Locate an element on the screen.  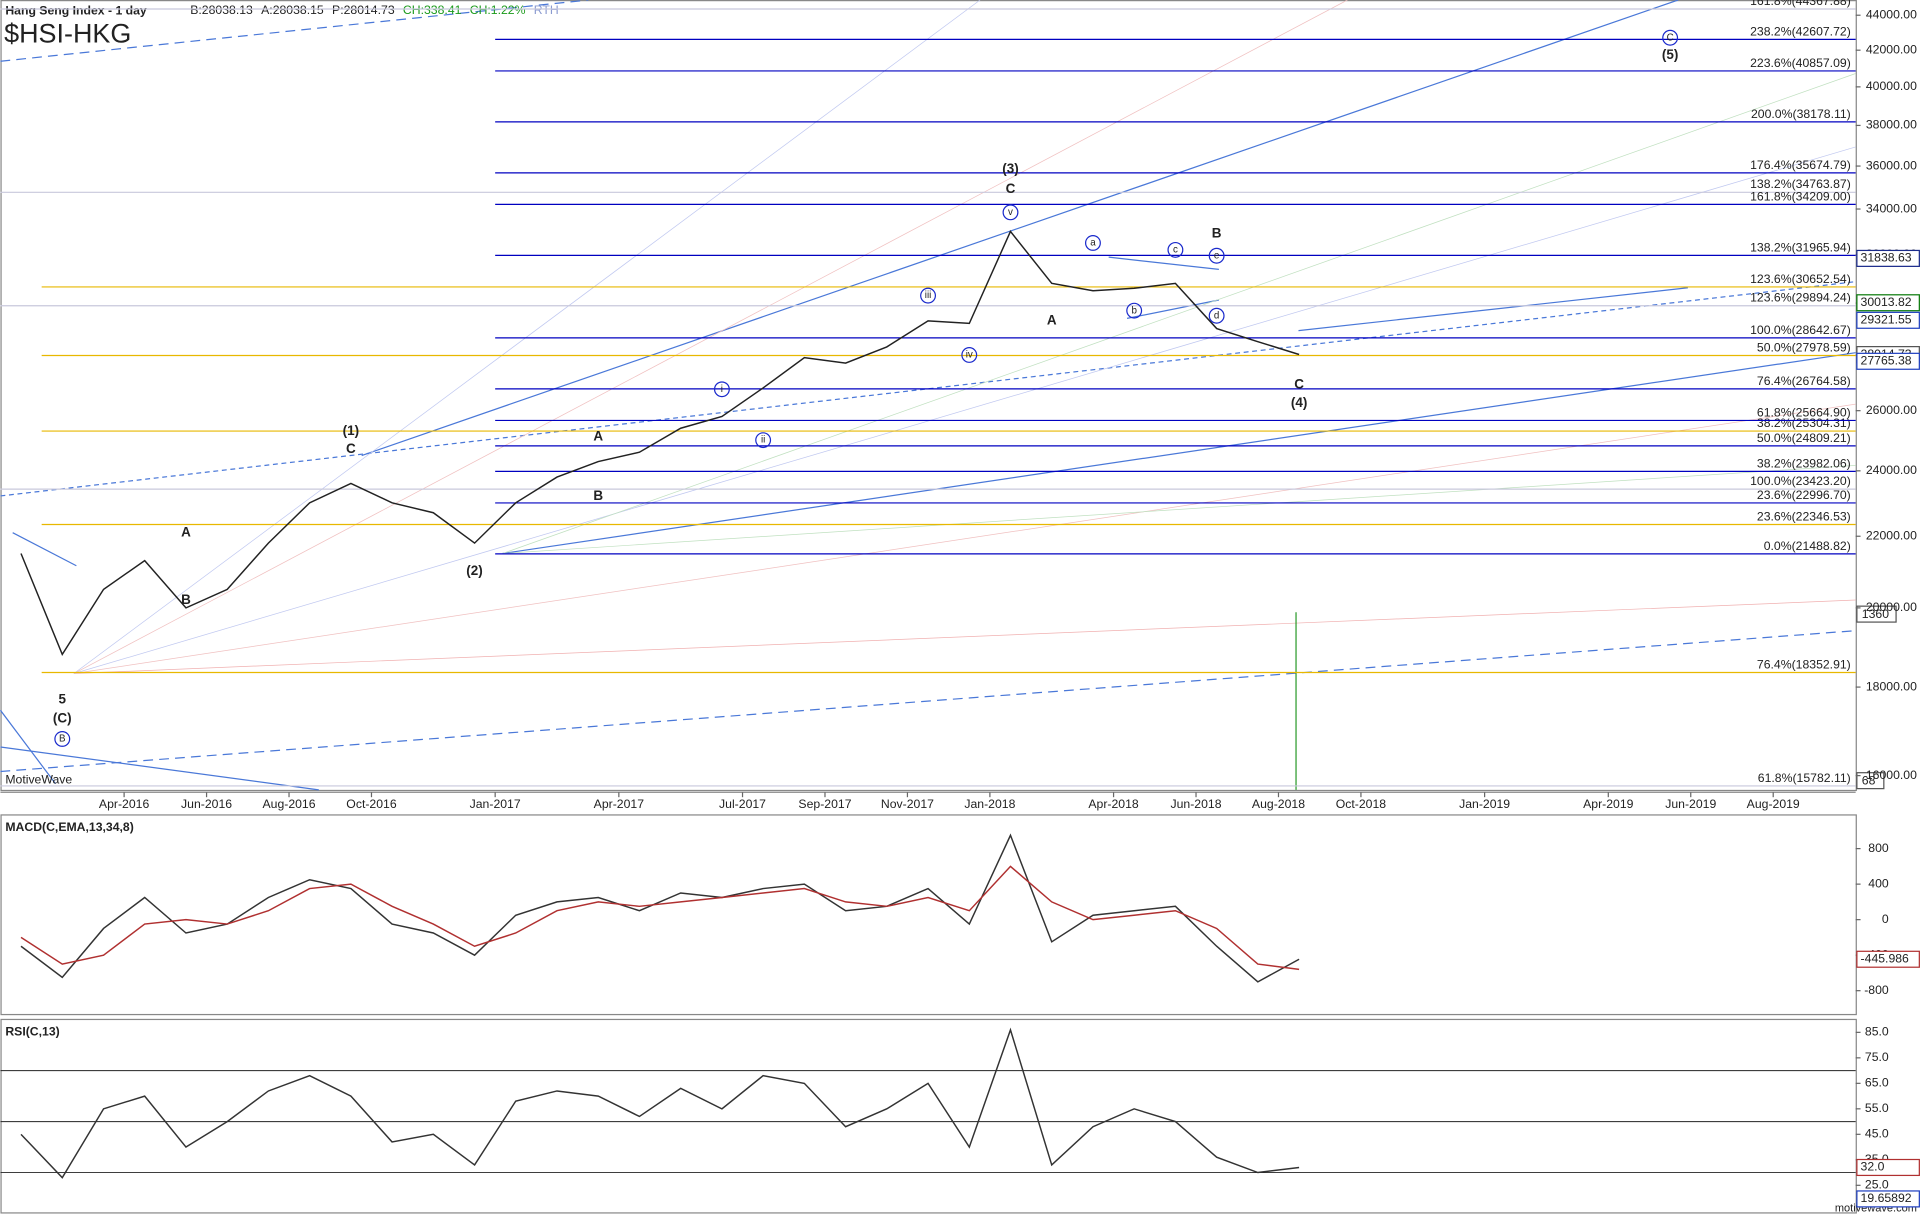
x-tick-label: Apr-2018 is located at coordinates (1113, 804).